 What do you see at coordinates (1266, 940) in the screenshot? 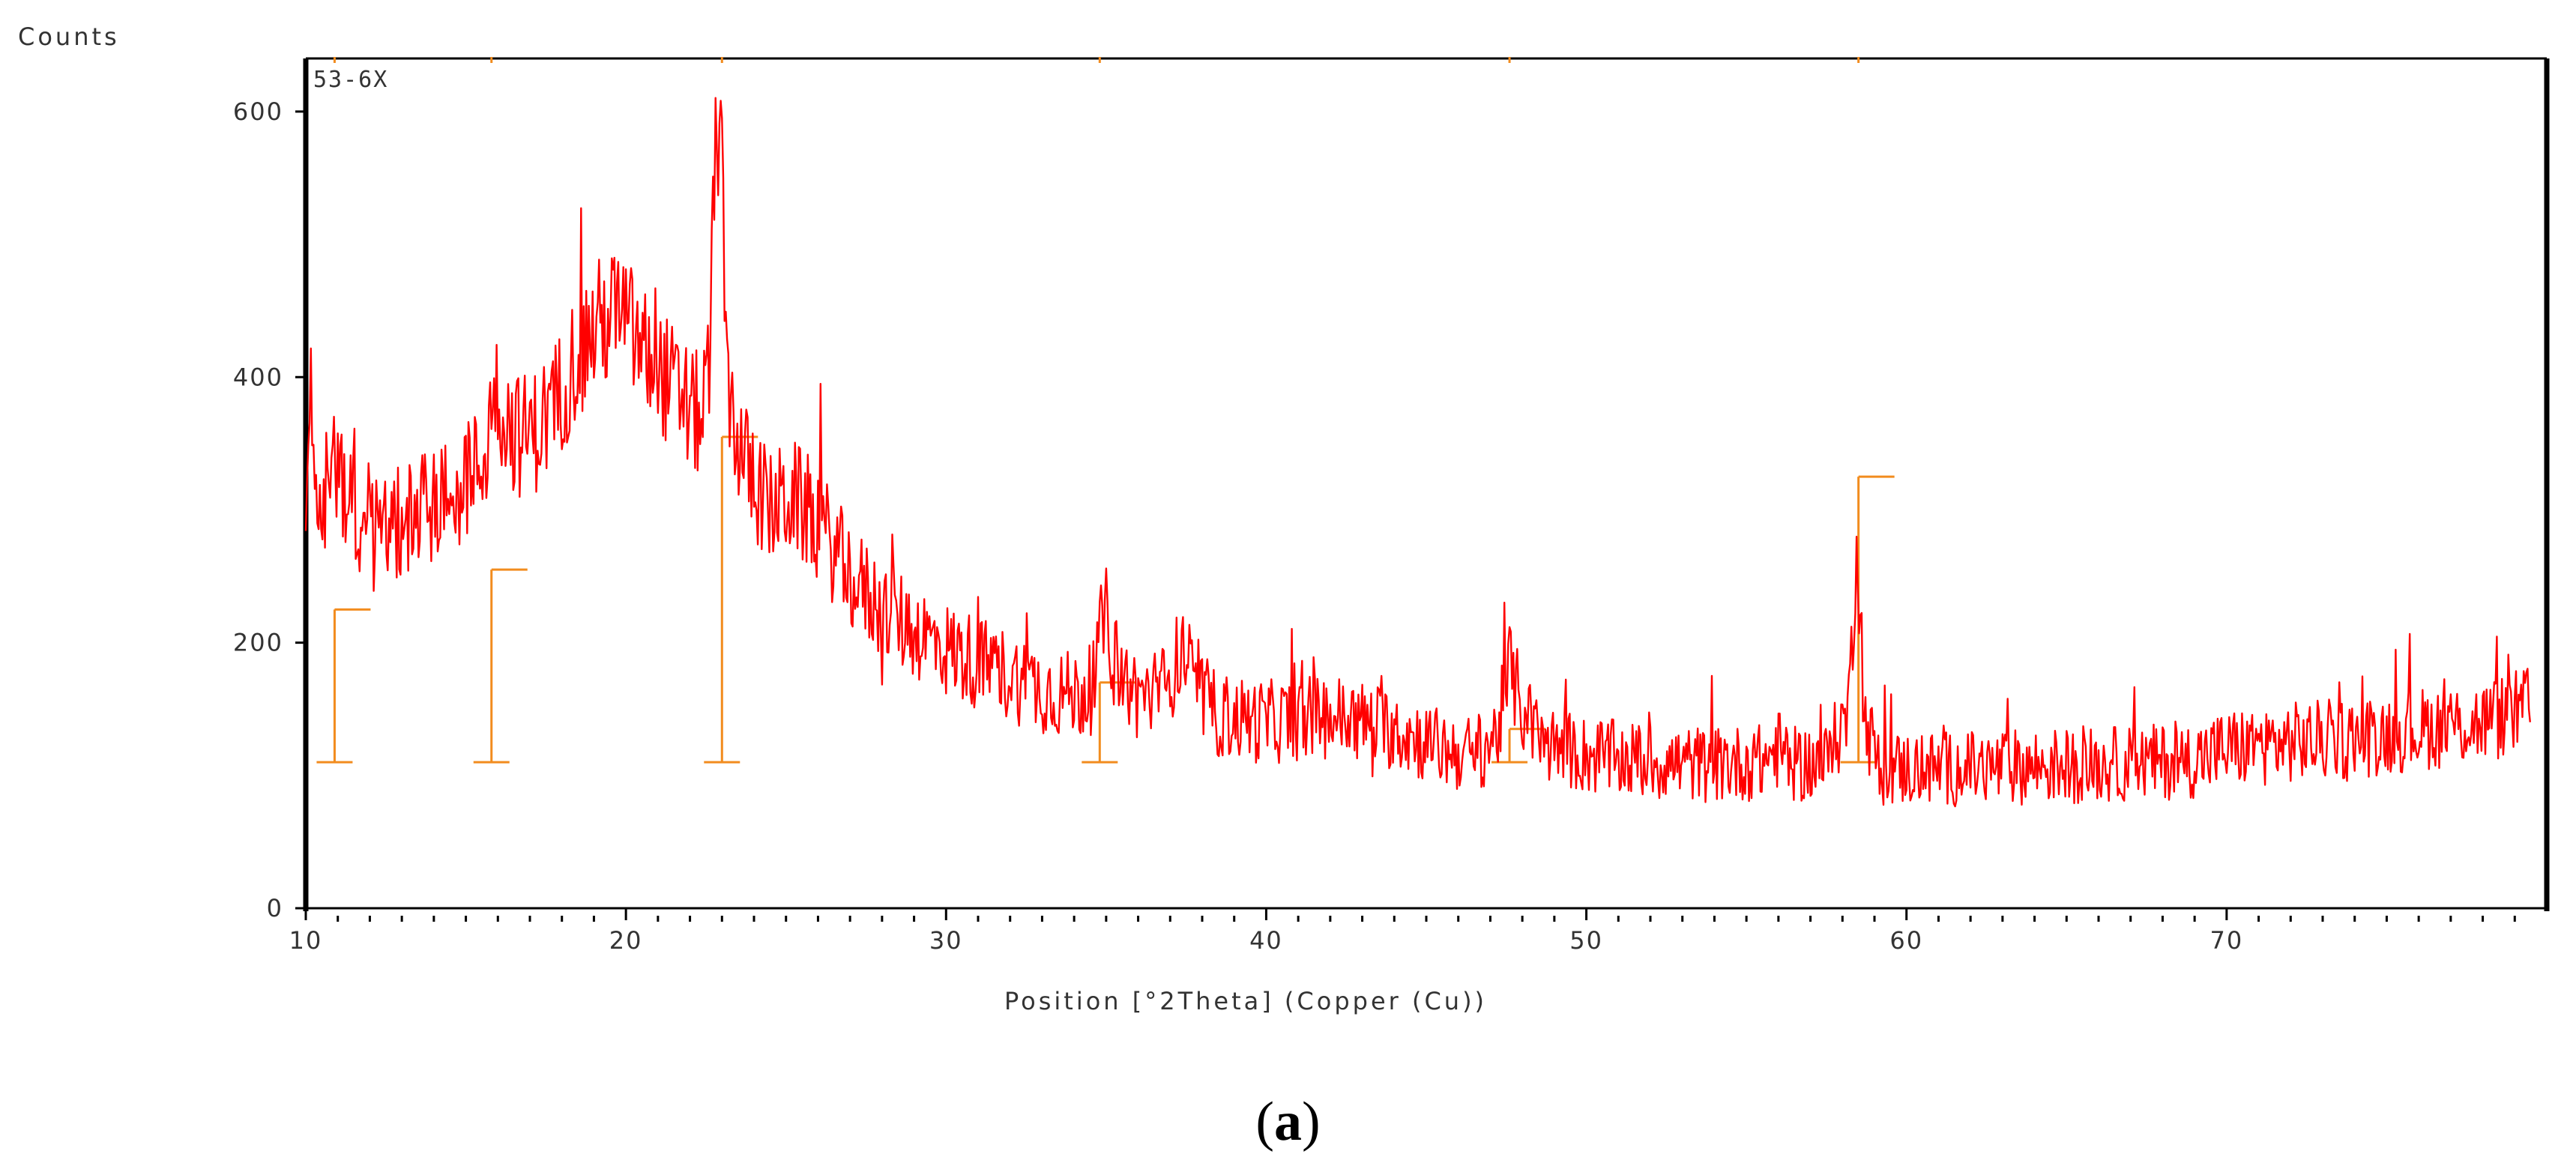
I see `x-tick-label: 40` at bounding box center [1266, 940].